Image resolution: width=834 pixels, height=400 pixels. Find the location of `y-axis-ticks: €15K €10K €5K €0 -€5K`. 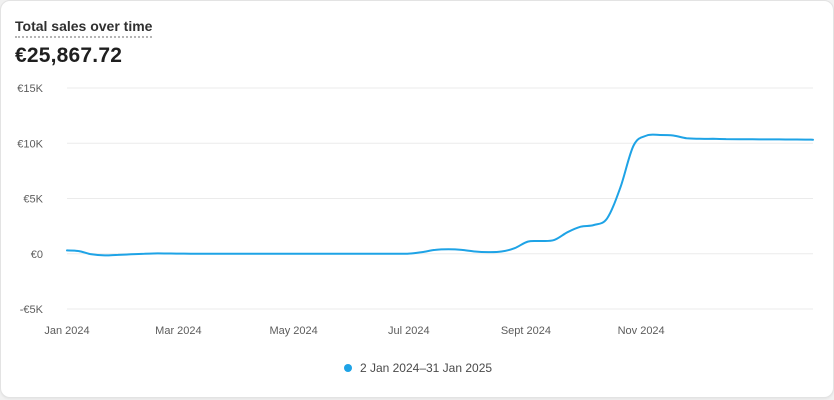

y-axis-ticks: €15K €10K €5K €0 -€5K is located at coordinates (30, 199).